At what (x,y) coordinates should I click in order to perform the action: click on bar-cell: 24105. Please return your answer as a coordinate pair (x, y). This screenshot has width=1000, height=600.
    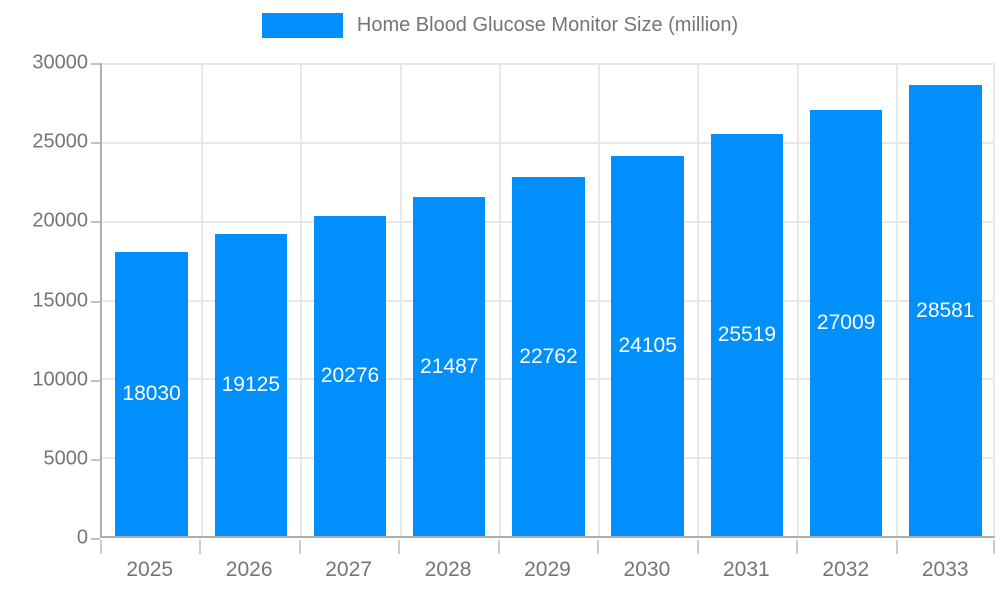
    Looking at the image, I should click on (647, 299).